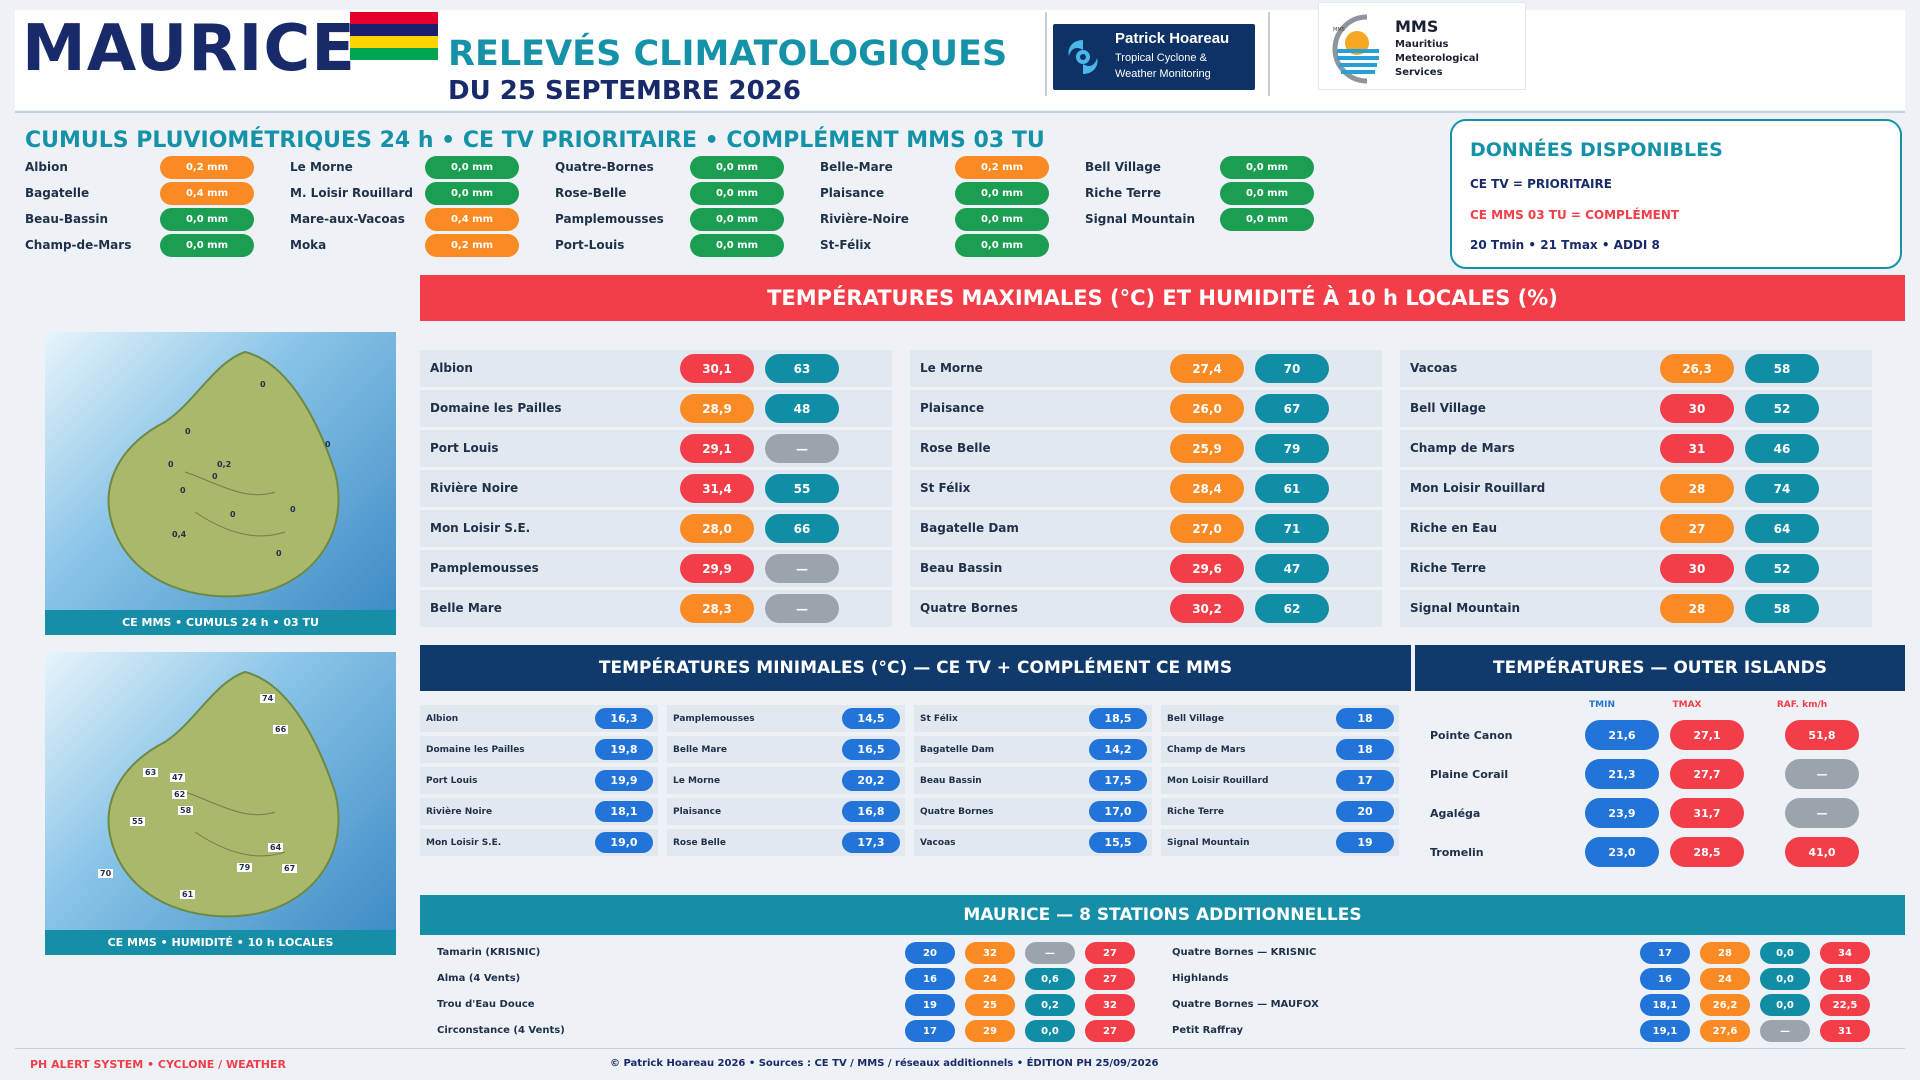  I want to click on rain-station-label: Beau-Bassin, so click(67, 219).